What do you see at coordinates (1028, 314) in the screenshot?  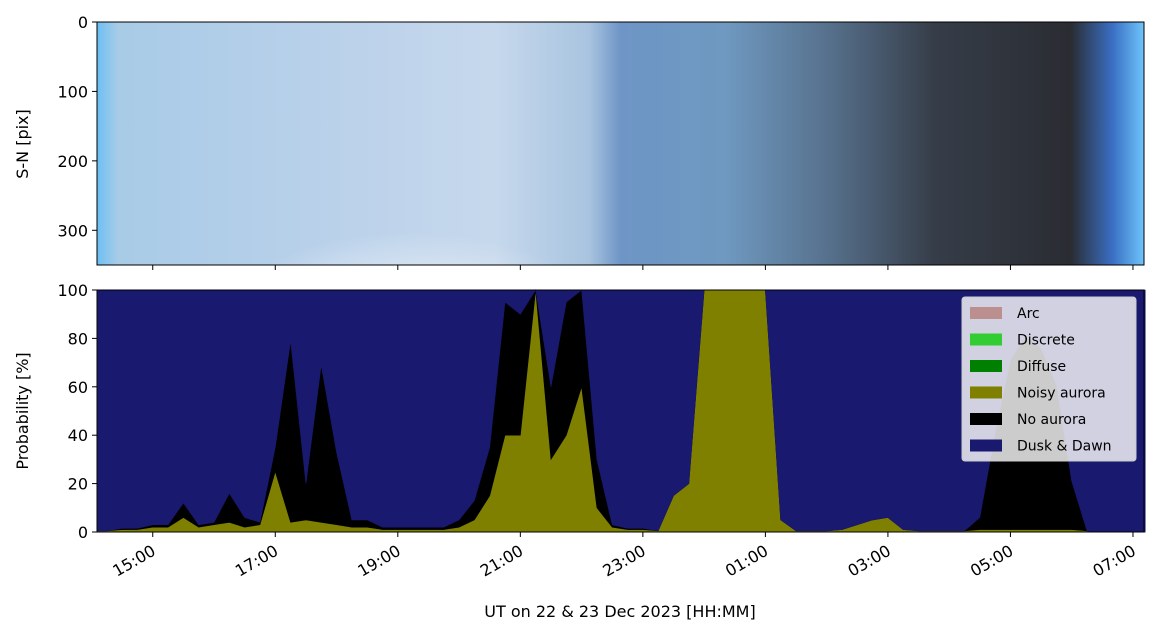 I see `legend-label: Arc` at bounding box center [1028, 314].